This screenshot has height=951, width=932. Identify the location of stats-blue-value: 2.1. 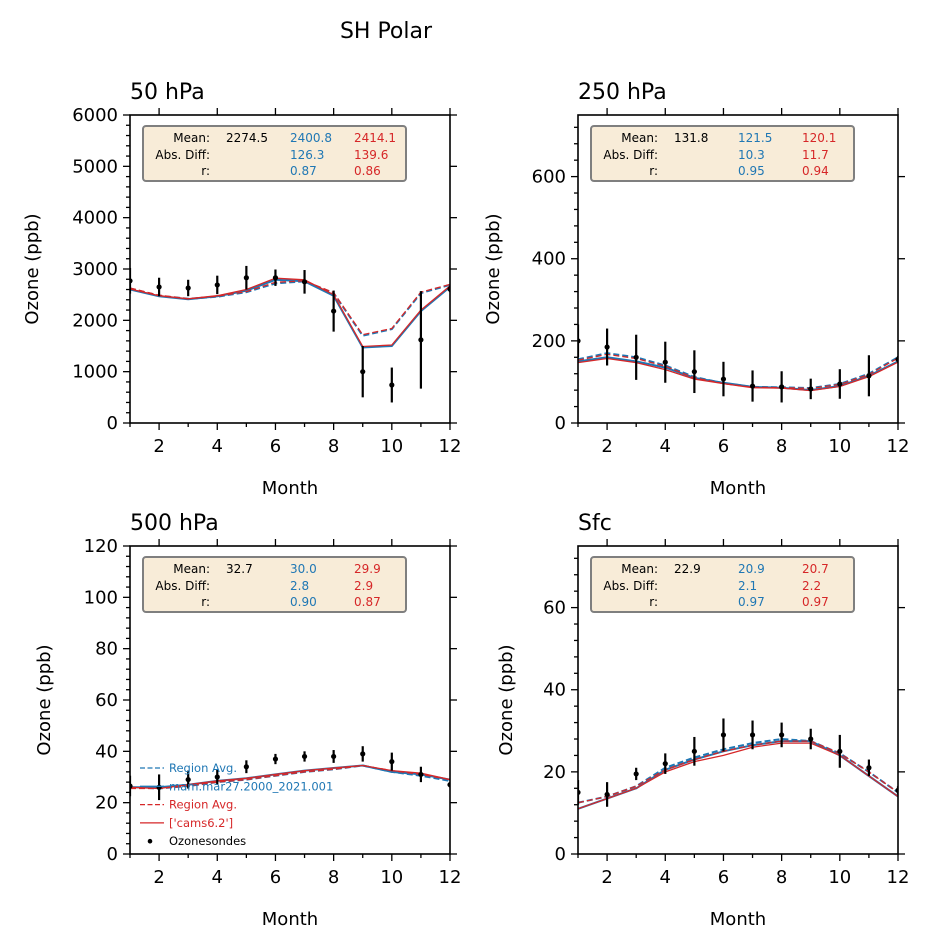
(747, 586).